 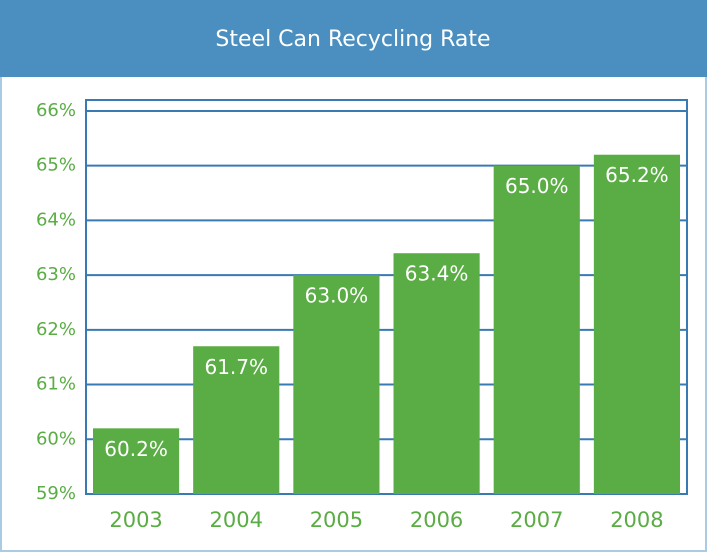 What do you see at coordinates (236, 520) in the screenshot?
I see `x-tick-label: 2004` at bounding box center [236, 520].